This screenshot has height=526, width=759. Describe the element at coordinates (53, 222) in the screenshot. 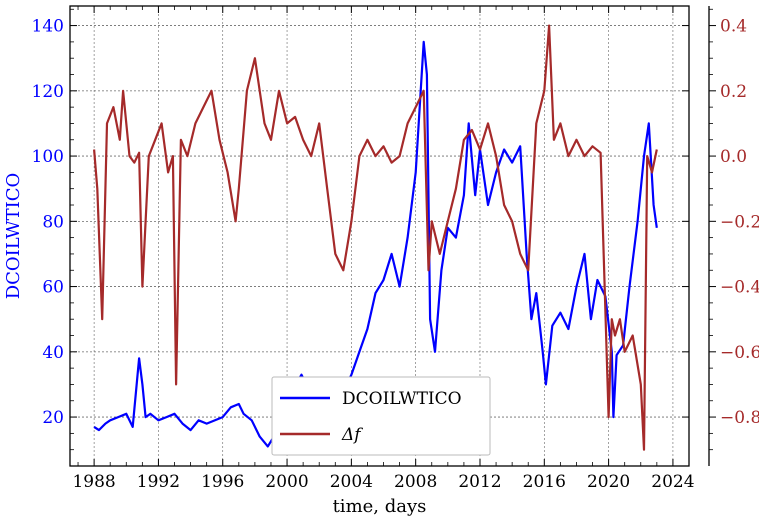

I see `y-tick-label: 80` at that location.